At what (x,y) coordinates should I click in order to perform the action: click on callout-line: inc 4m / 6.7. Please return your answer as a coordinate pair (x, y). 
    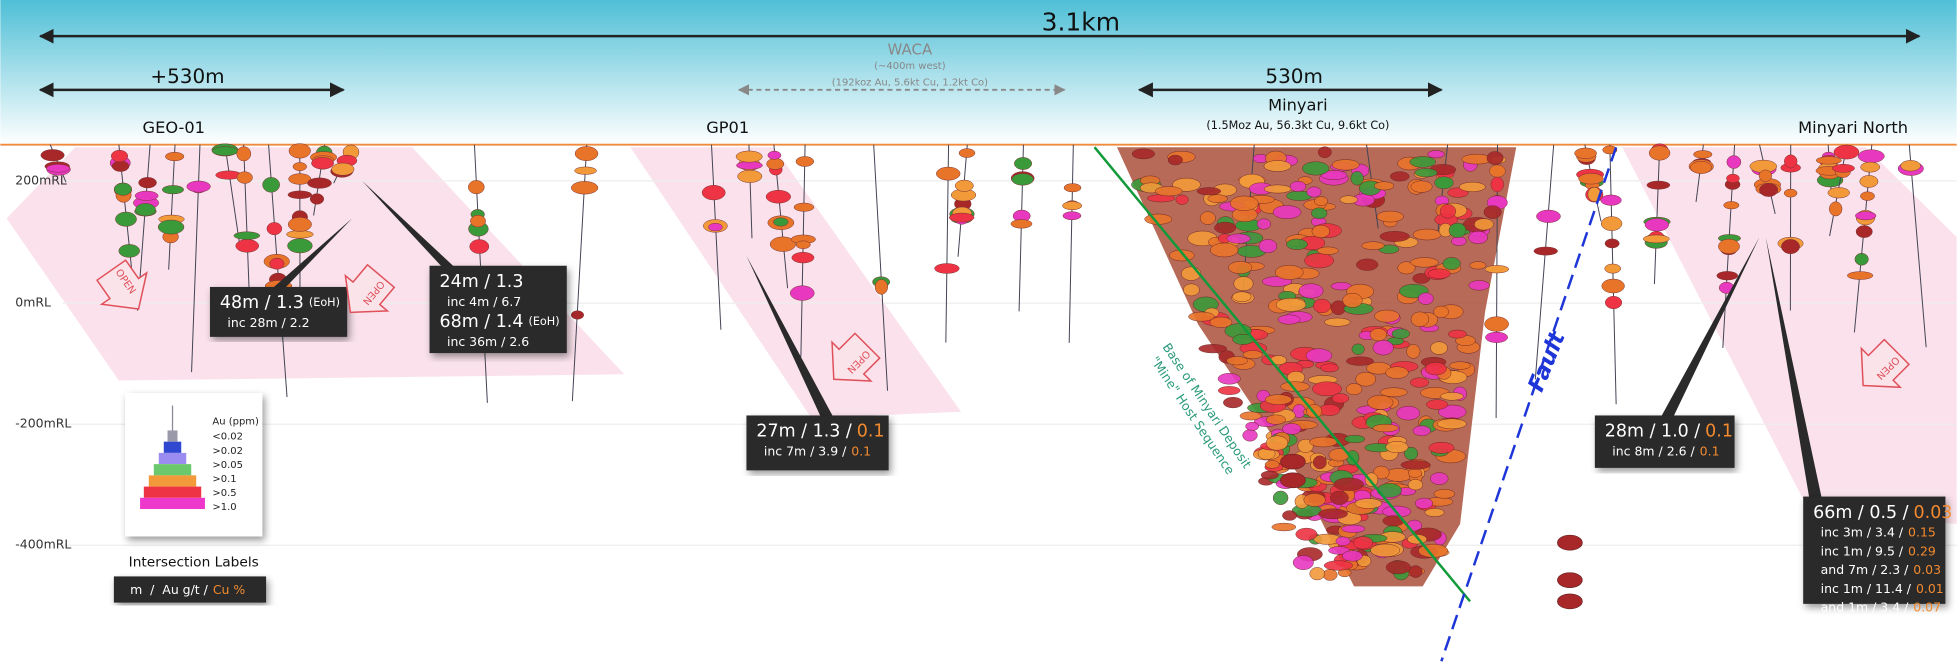
    Looking at the image, I should click on (484, 300).